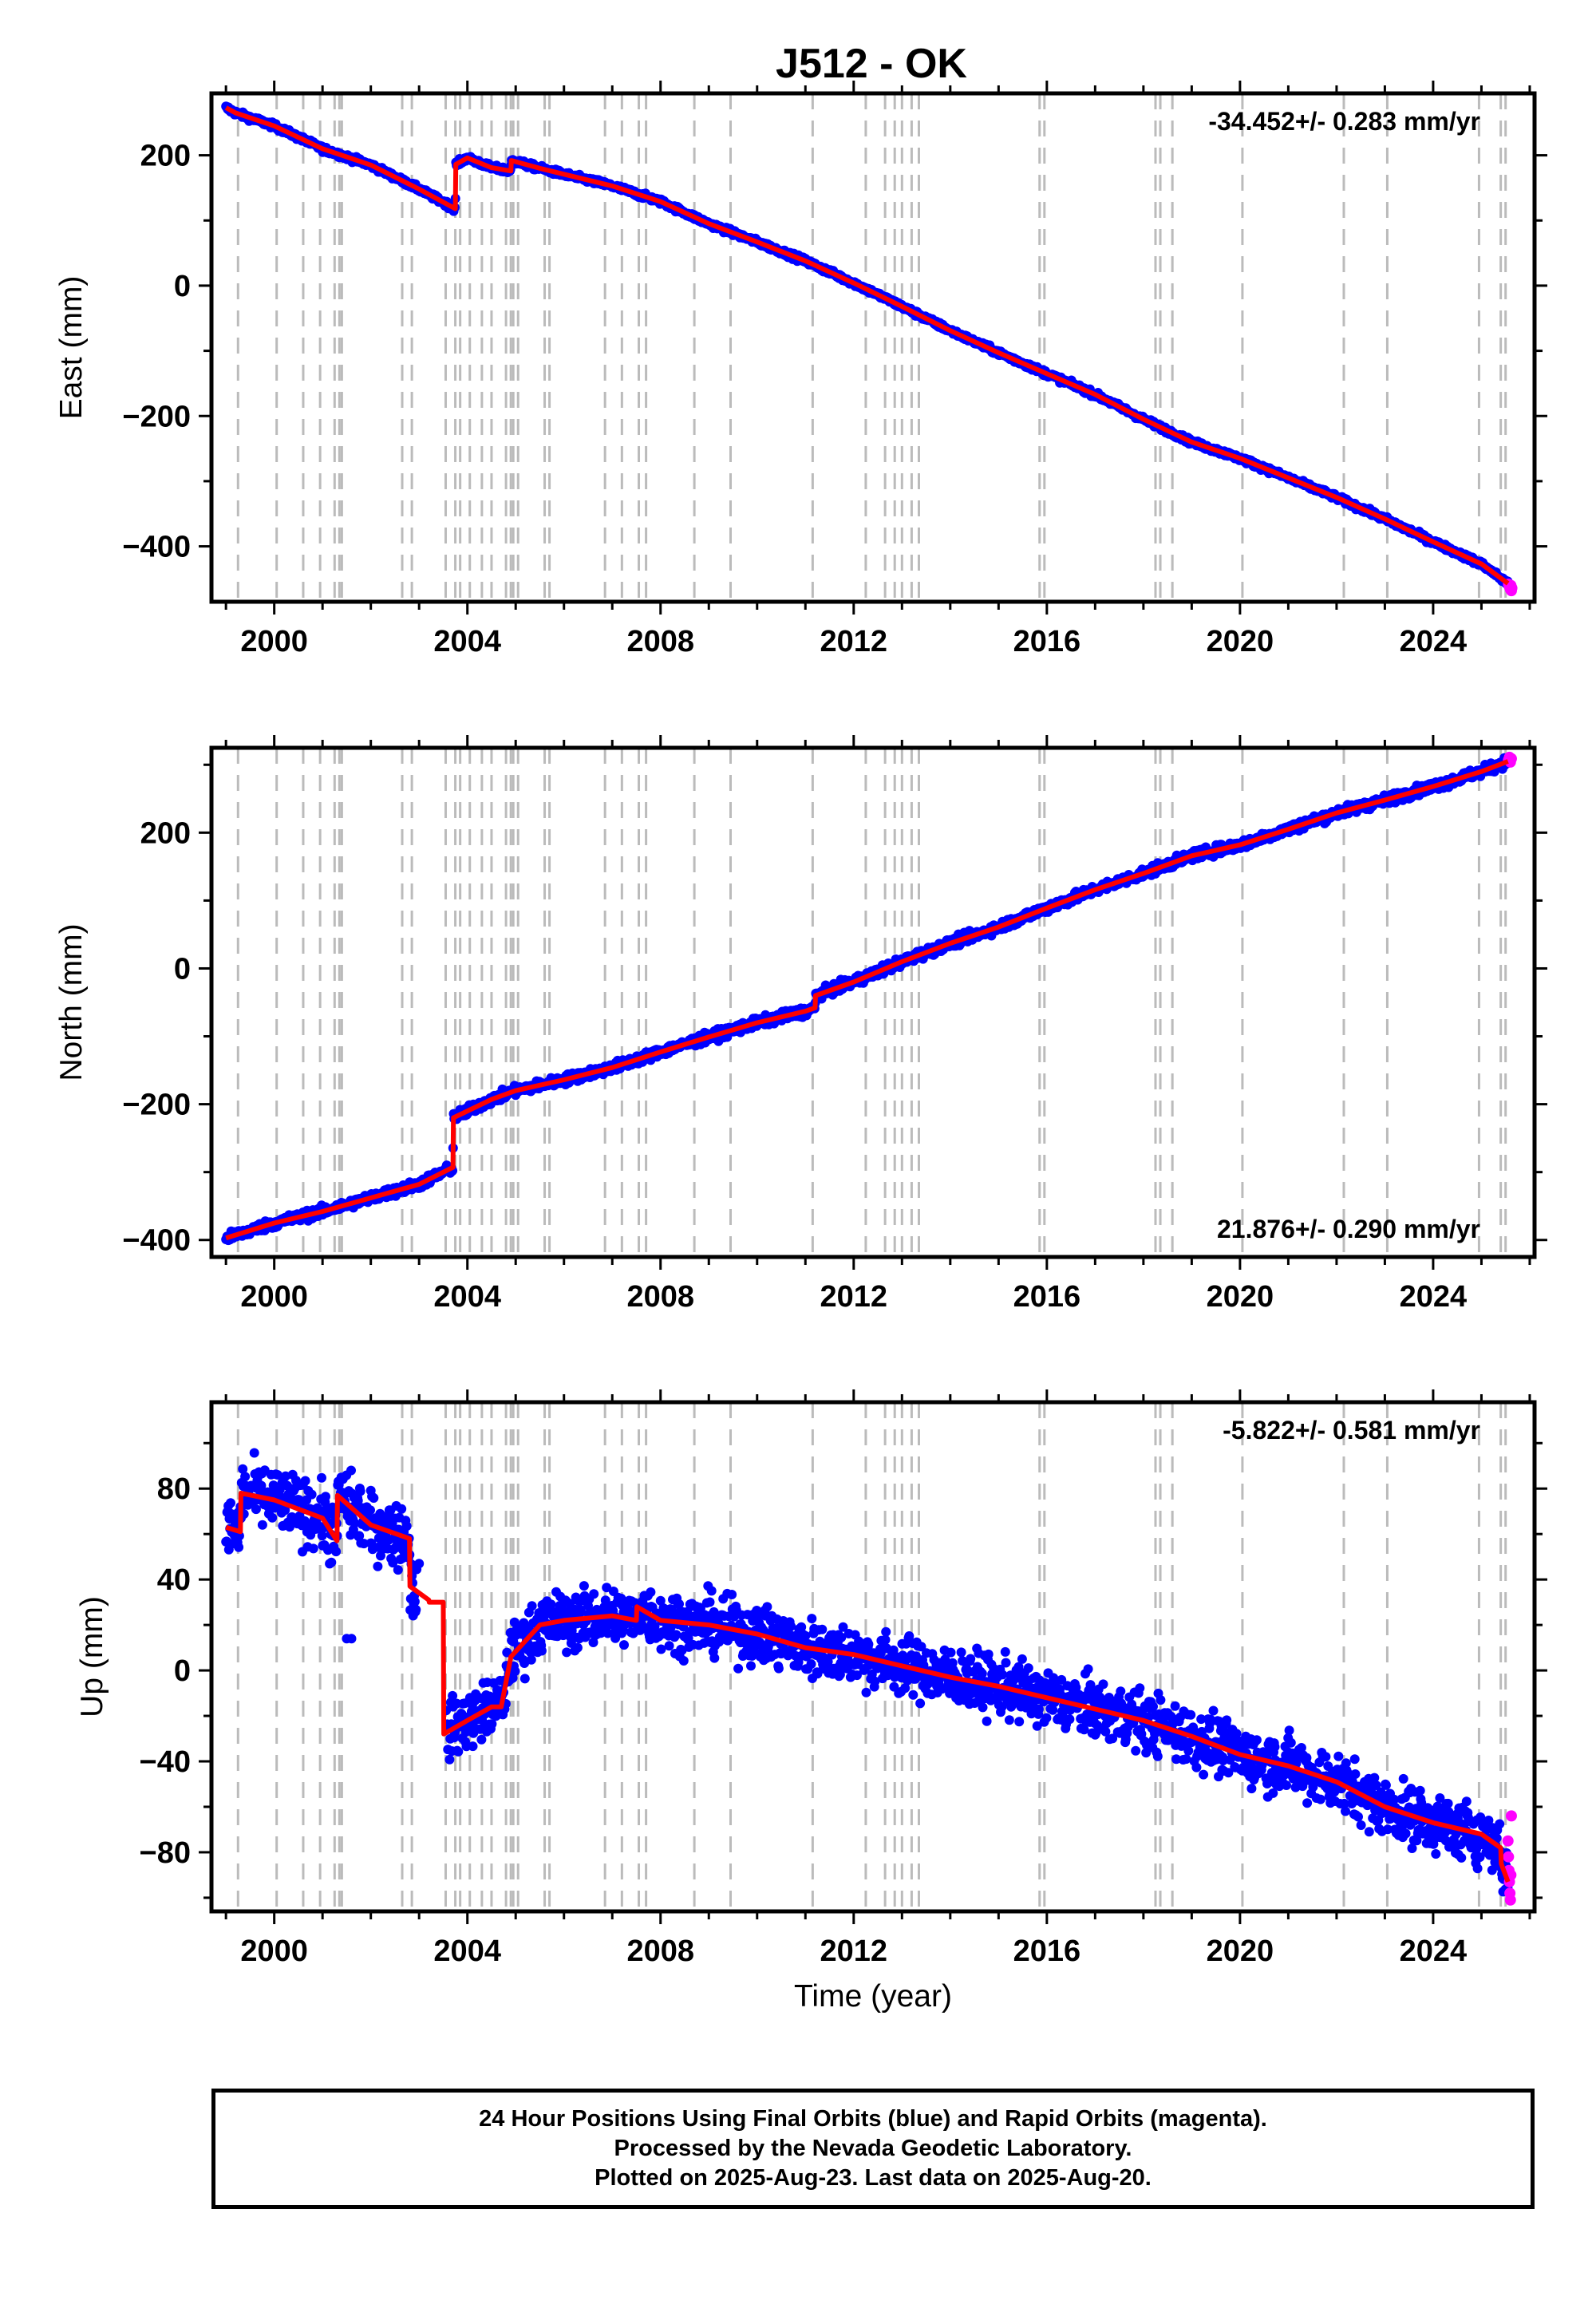  I want to click on y-axis-label: East (mm), so click(71, 348).